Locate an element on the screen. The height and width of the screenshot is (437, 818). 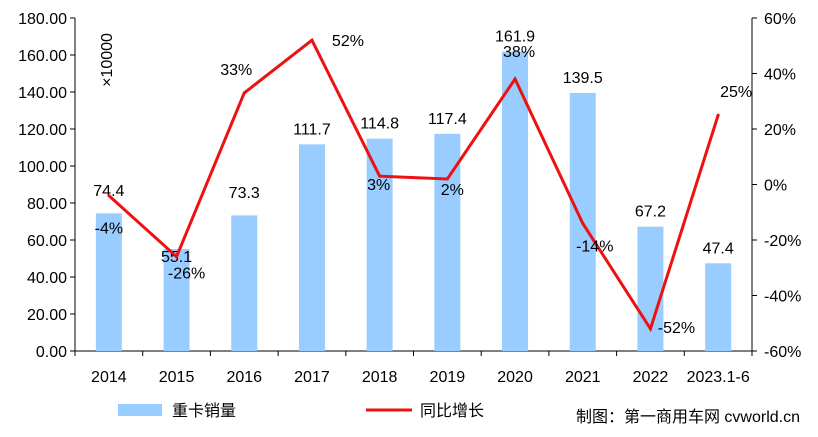
bar-value-label: 111.7 is located at coordinates (312, 129).